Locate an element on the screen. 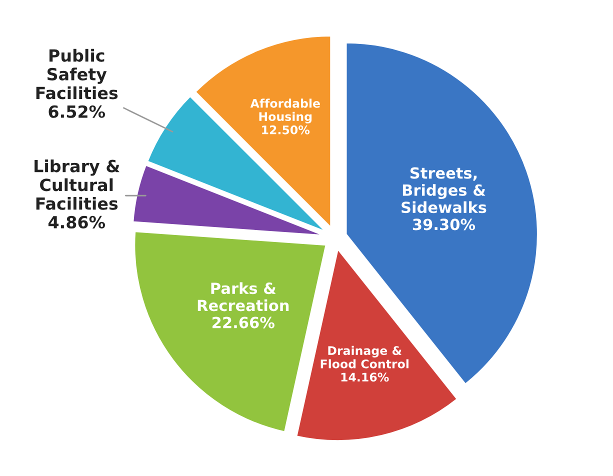  slice-label: Parks & Recreation is located at coordinates (243, 297).